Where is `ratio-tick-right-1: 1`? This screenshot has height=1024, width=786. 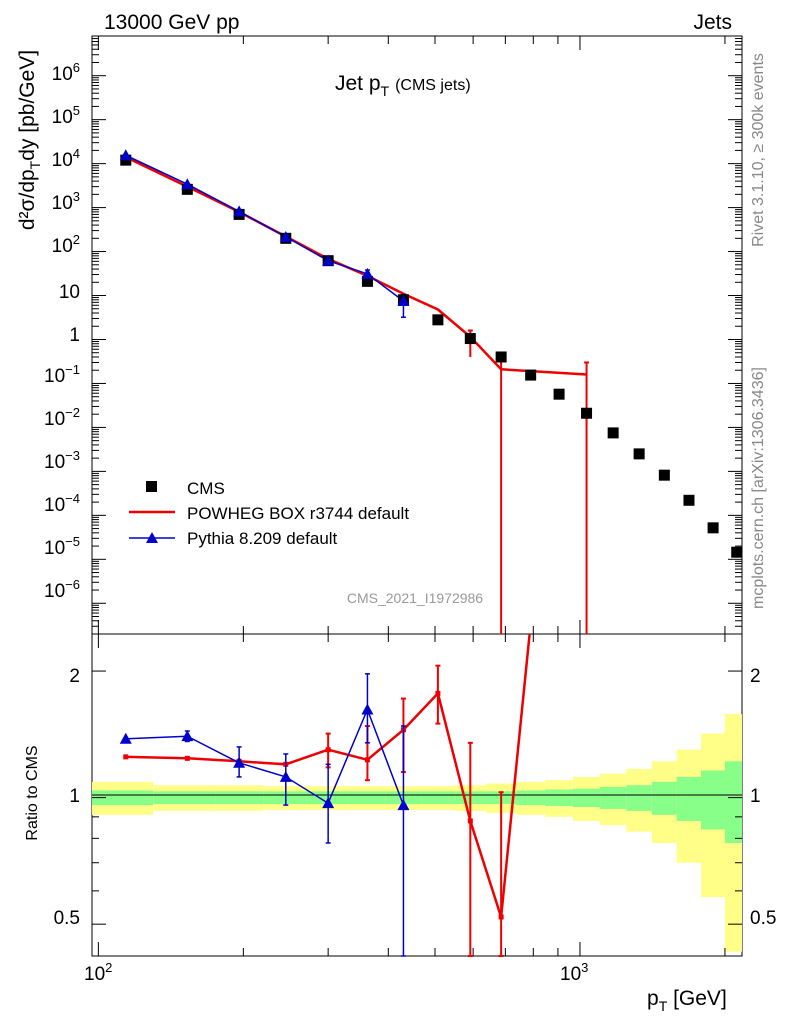
ratio-tick-right-1: 1 is located at coordinates (755, 796).